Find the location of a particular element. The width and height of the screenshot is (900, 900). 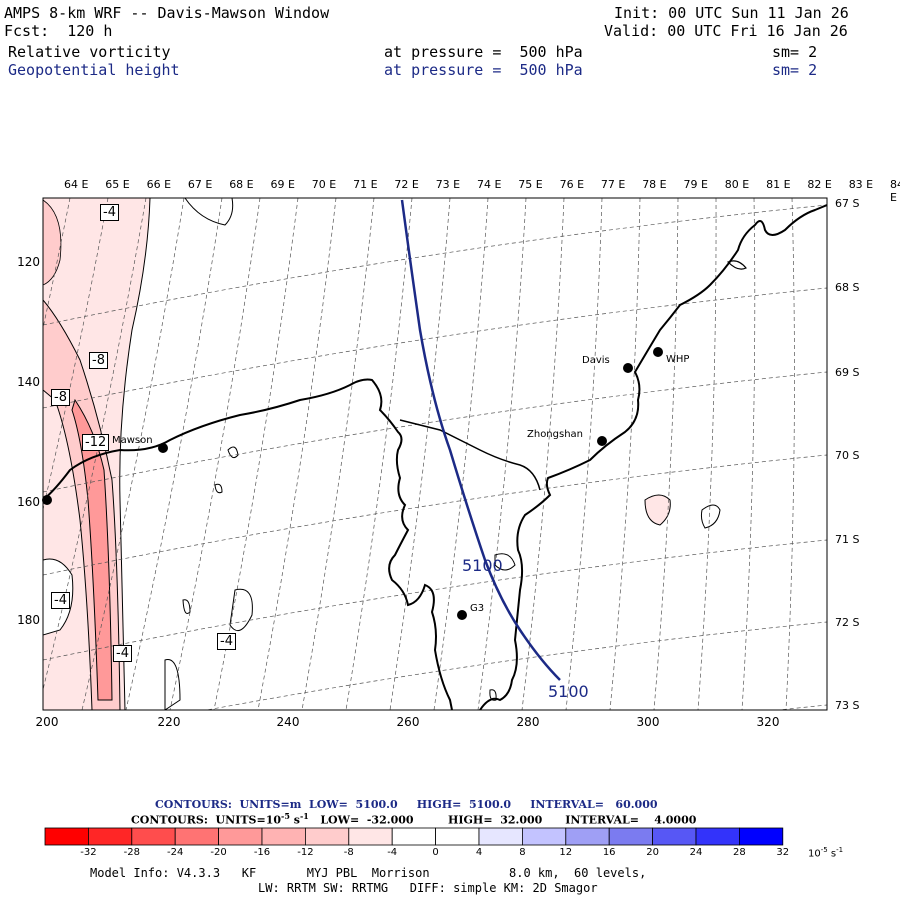

lon-label: 66 E is located at coordinates (159, 184).